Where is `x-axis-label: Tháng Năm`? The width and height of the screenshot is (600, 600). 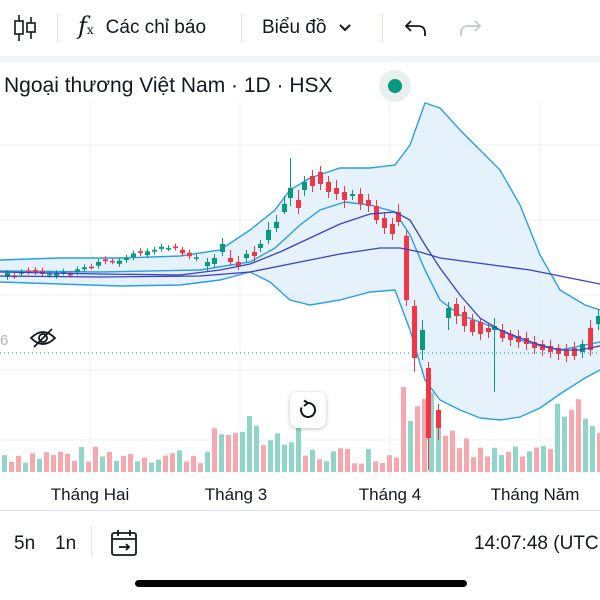 x-axis-label: Tháng Năm is located at coordinates (535, 494).